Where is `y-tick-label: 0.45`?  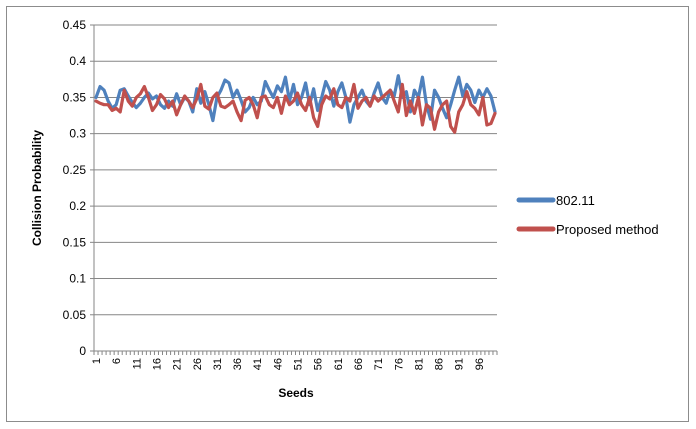 y-tick-label: 0.45 is located at coordinates (75, 25).